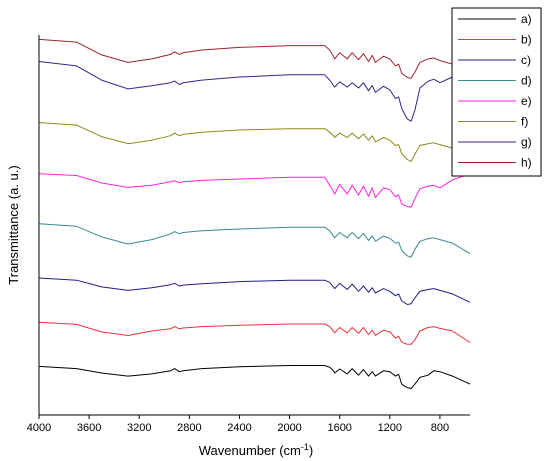 This screenshot has width=550, height=461. Describe the element at coordinates (526, 163) in the screenshot. I see `legend-label: h)` at that location.